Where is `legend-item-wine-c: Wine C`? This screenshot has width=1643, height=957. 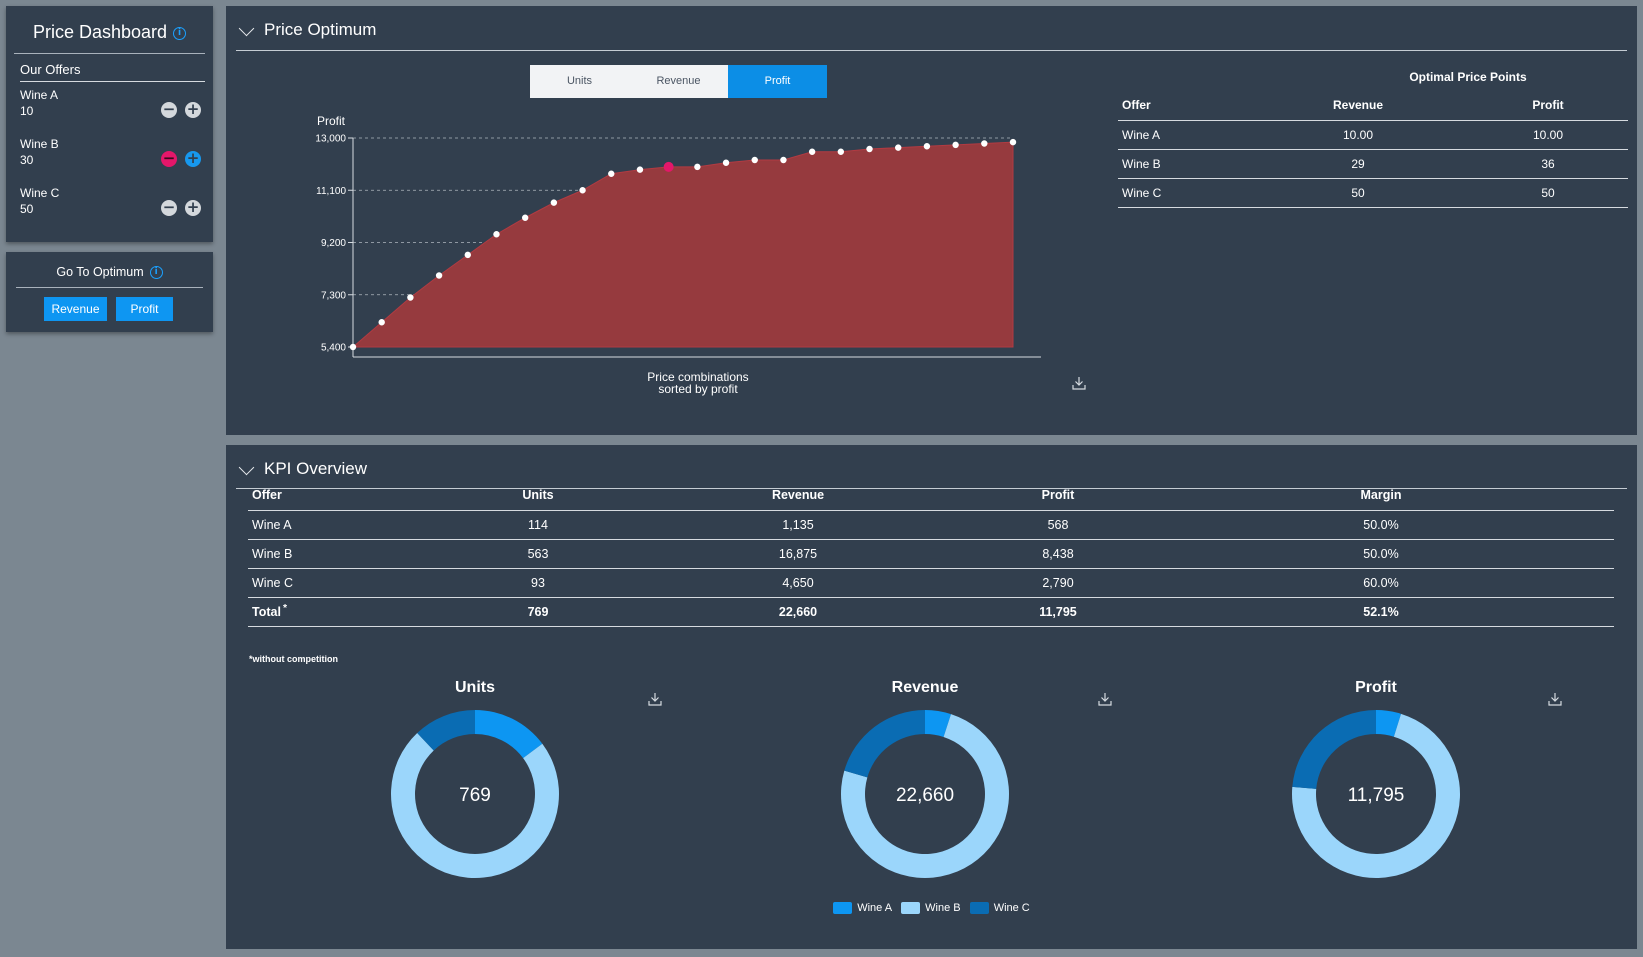
legend-item-wine-c: Wine C is located at coordinates (999, 908).